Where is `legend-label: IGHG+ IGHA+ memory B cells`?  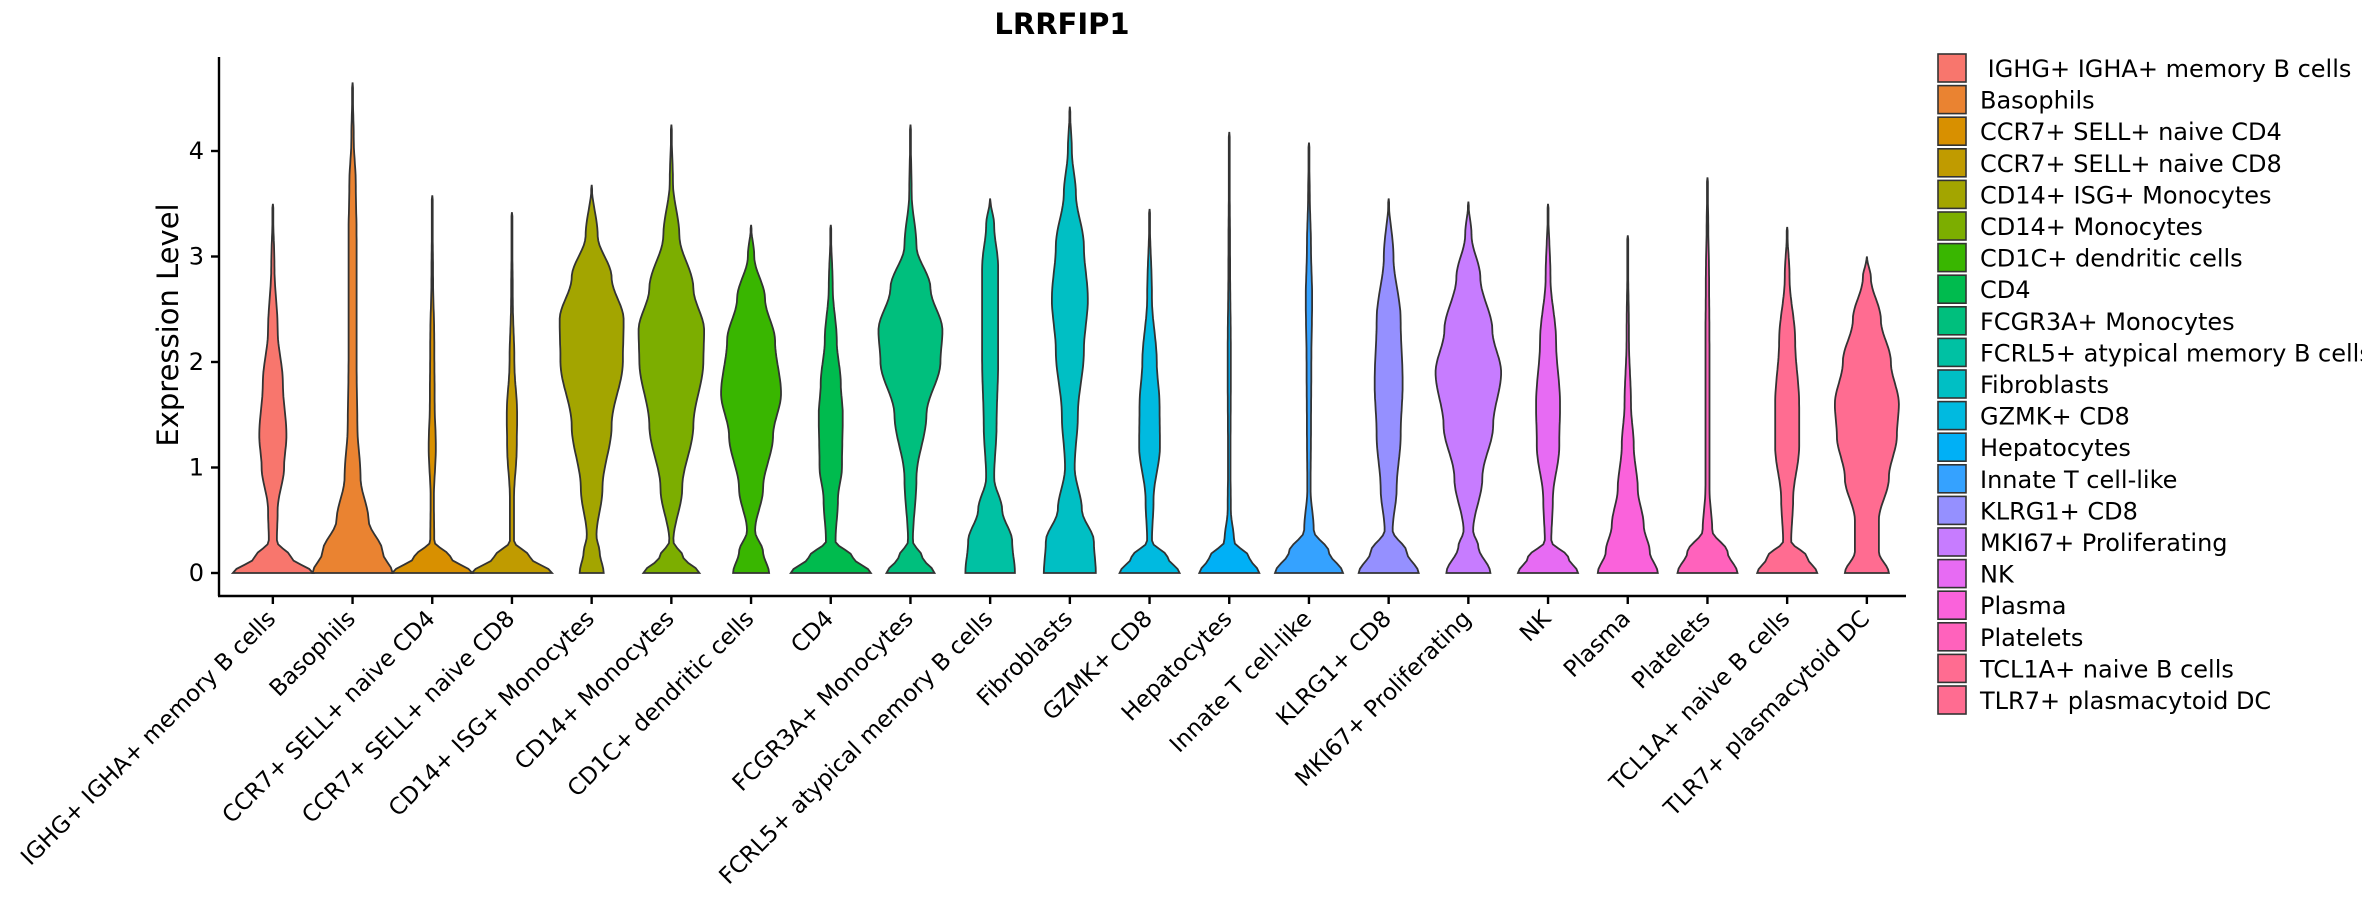 legend-label: IGHG+ IGHA+ memory B cells is located at coordinates (2165, 69).